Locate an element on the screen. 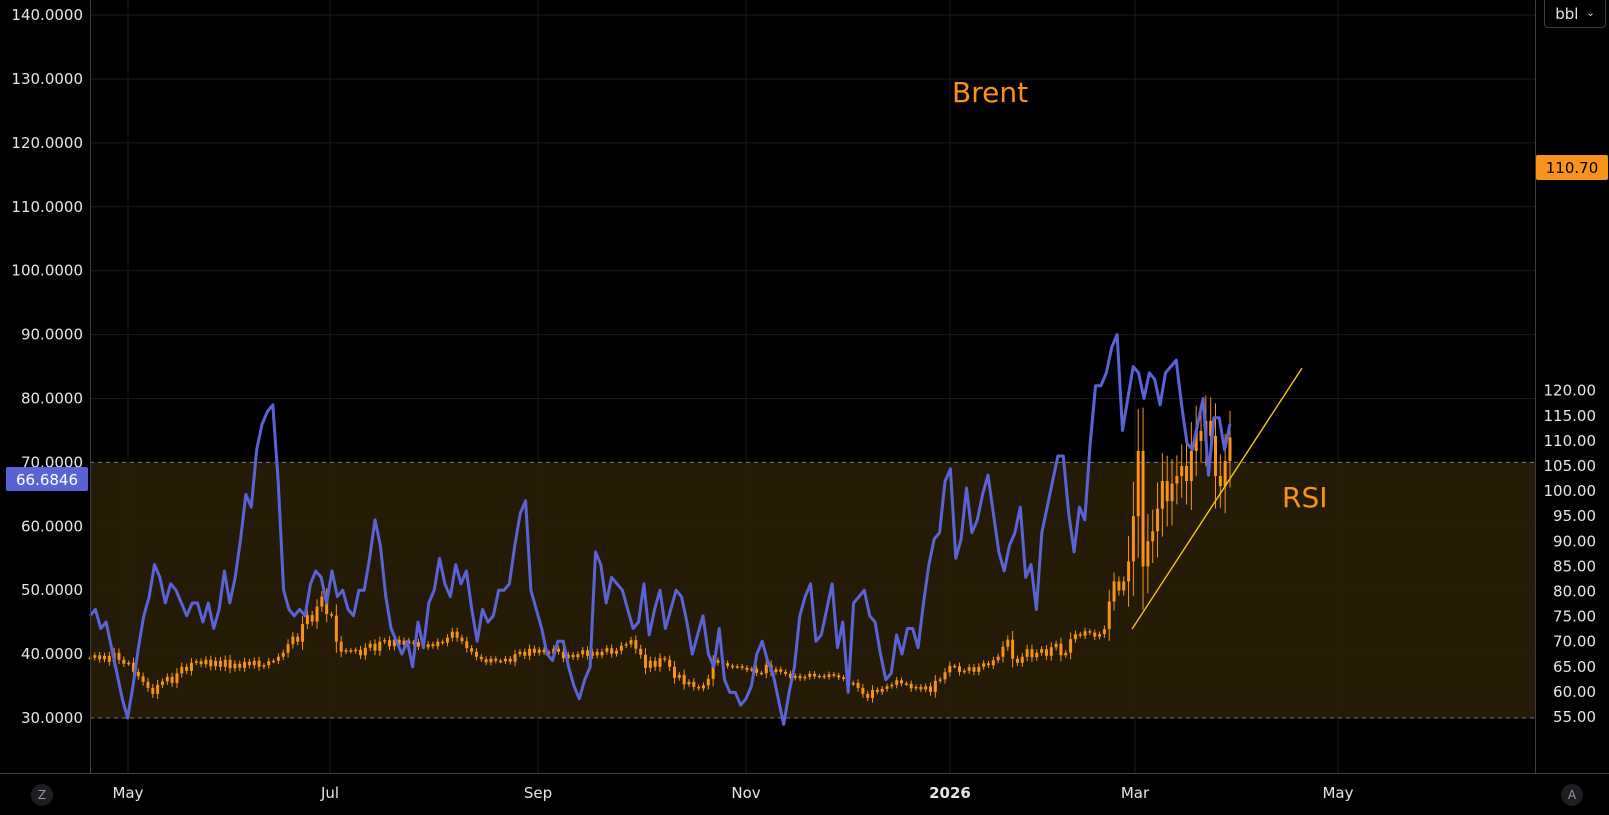 The image size is (1609, 815). right-axis-tick: 115.00 is located at coordinates (1570, 416).